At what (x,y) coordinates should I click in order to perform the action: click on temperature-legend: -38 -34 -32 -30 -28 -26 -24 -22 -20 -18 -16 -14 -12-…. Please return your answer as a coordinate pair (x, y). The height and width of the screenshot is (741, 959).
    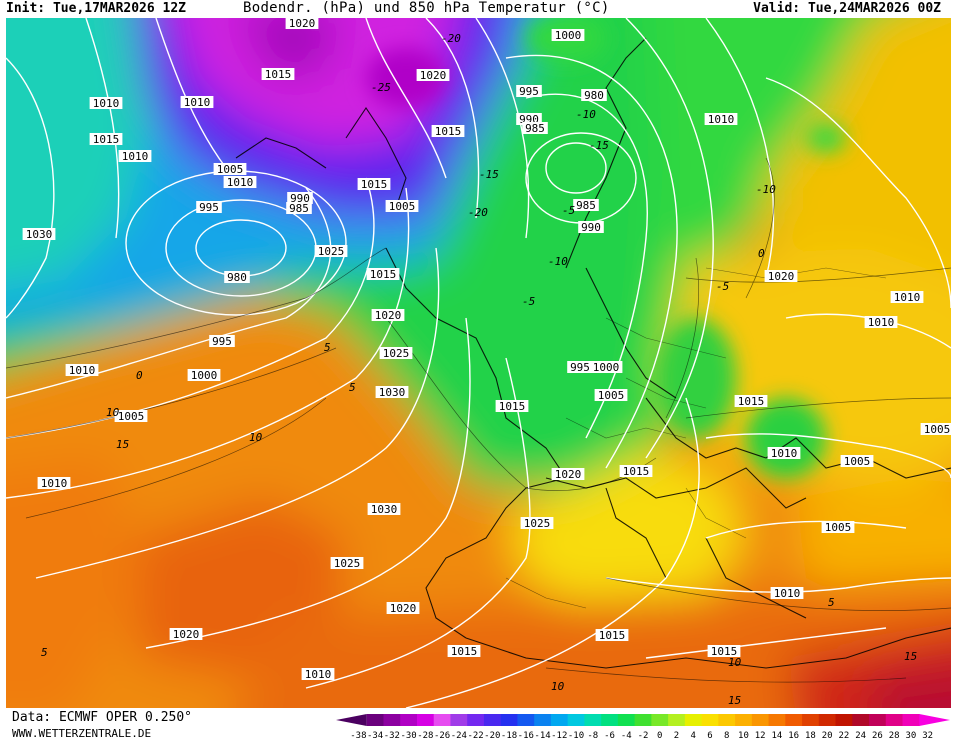
    Looking at the image, I should click on (646, 727).